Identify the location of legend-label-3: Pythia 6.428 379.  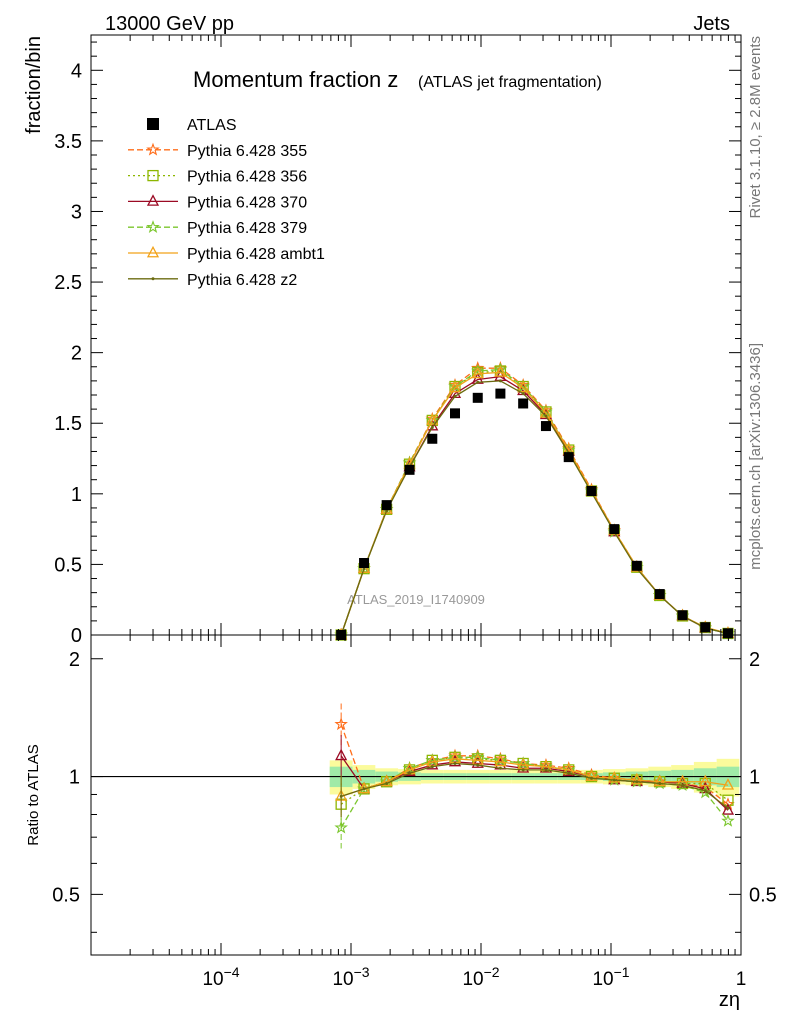
(247, 228).